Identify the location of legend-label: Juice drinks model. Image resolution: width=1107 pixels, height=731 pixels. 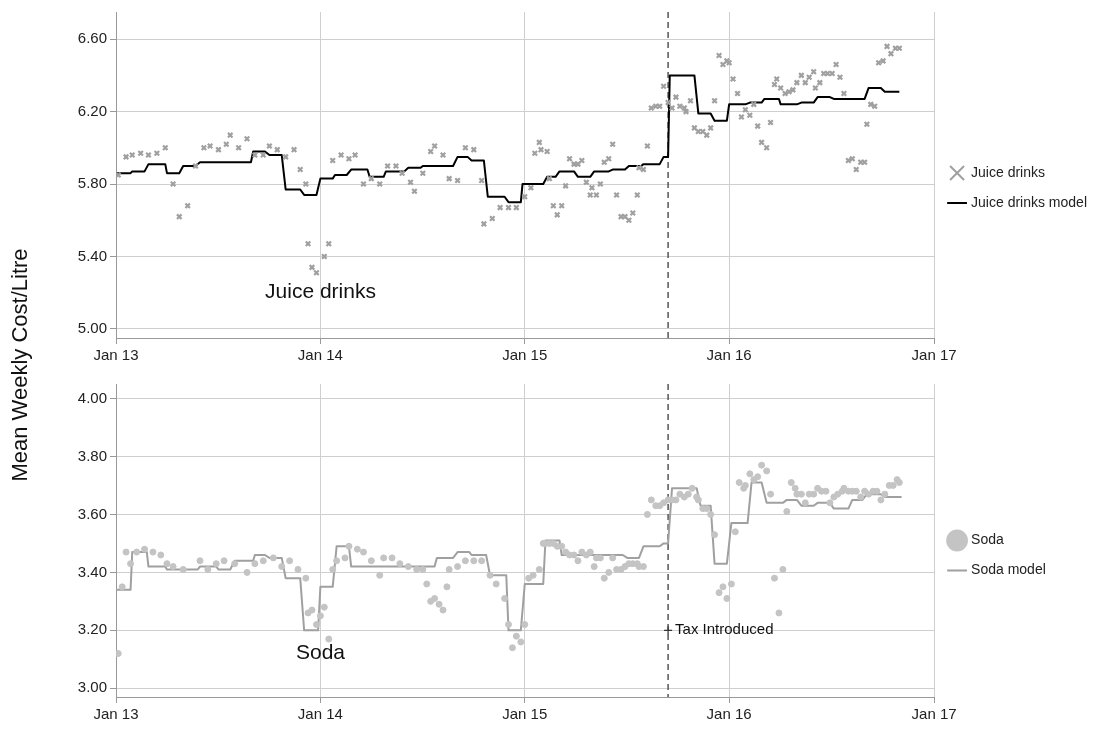
(1029, 201).